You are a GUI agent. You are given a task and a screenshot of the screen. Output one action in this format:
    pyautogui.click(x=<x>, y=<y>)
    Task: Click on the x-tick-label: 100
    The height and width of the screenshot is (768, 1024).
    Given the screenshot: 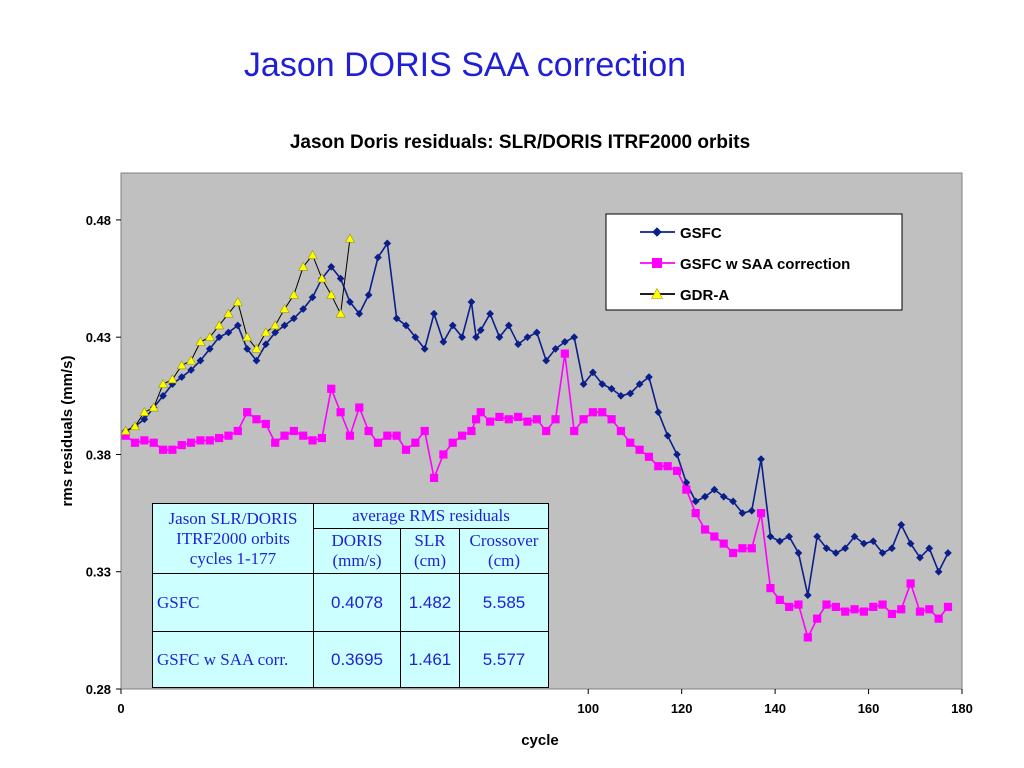 What is the action you would take?
    pyautogui.click(x=588, y=708)
    